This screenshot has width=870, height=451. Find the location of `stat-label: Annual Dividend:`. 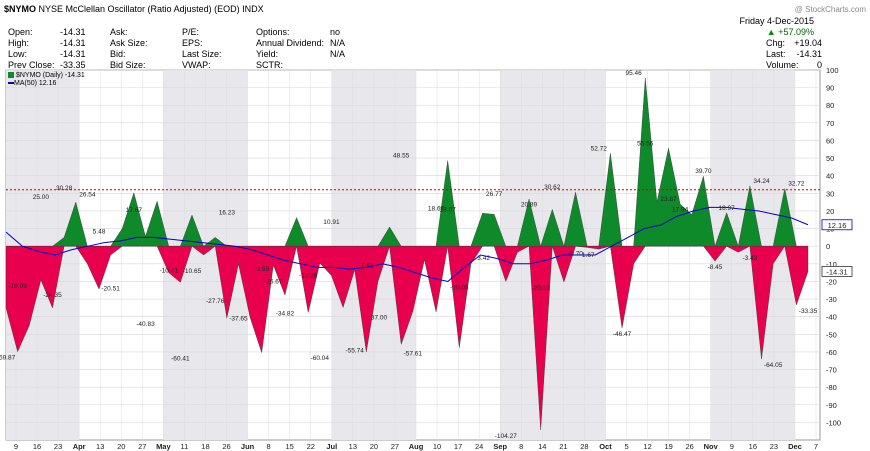

stat-label: Annual Dividend: is located at coordinates (290, 43).